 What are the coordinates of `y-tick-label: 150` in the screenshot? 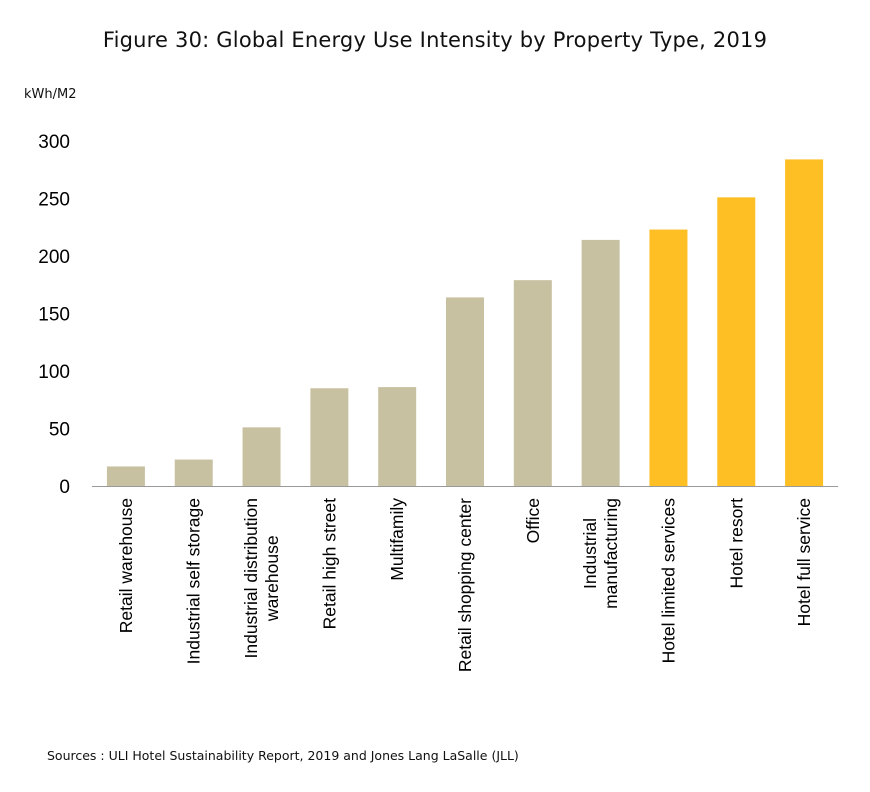 It's located at (54, 315).